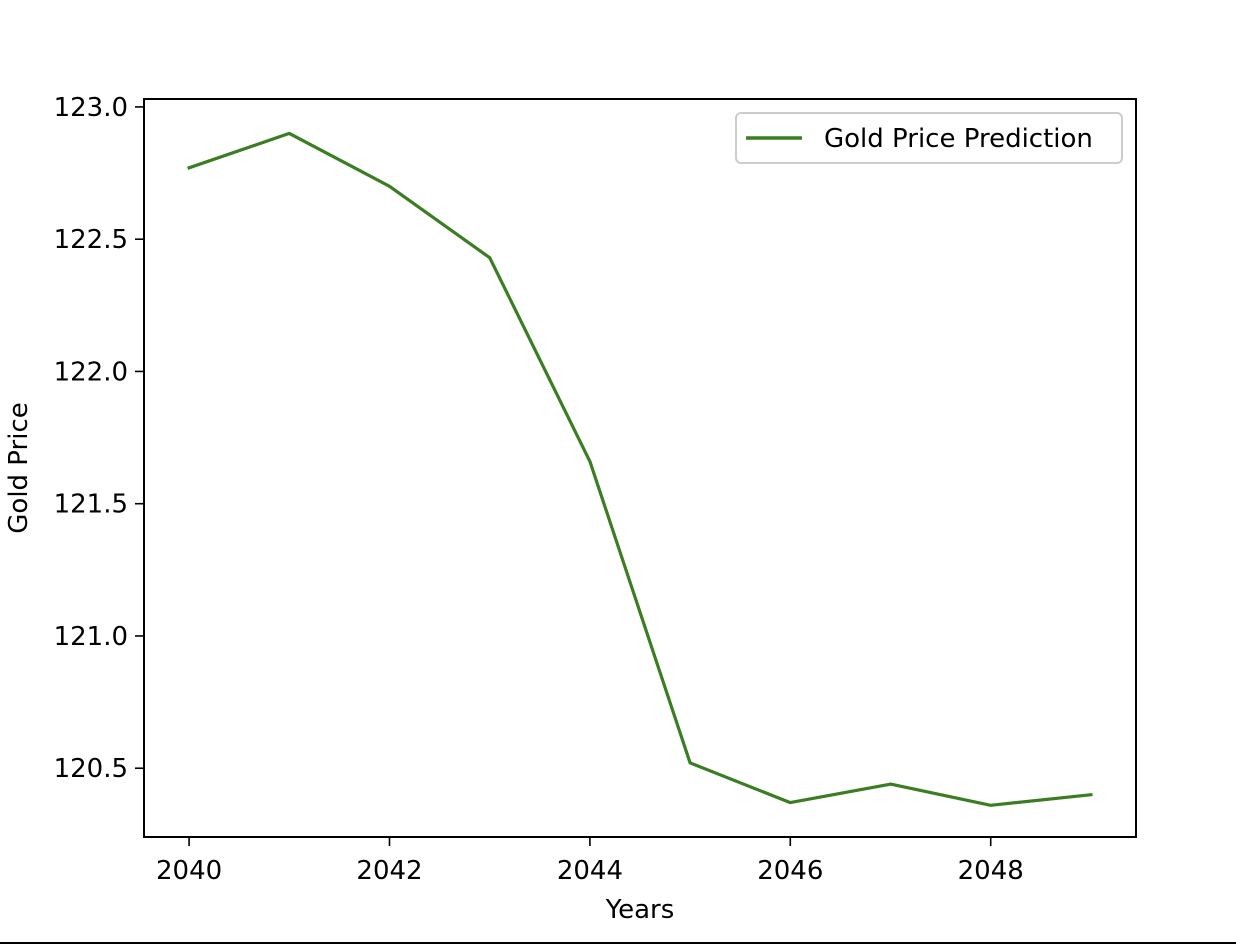 The width and height of the screenshot is (1236, 946). Describe the element at coordinates (91, 505) in the screenshot. I see `y-tick-label: 121.5` at that location.